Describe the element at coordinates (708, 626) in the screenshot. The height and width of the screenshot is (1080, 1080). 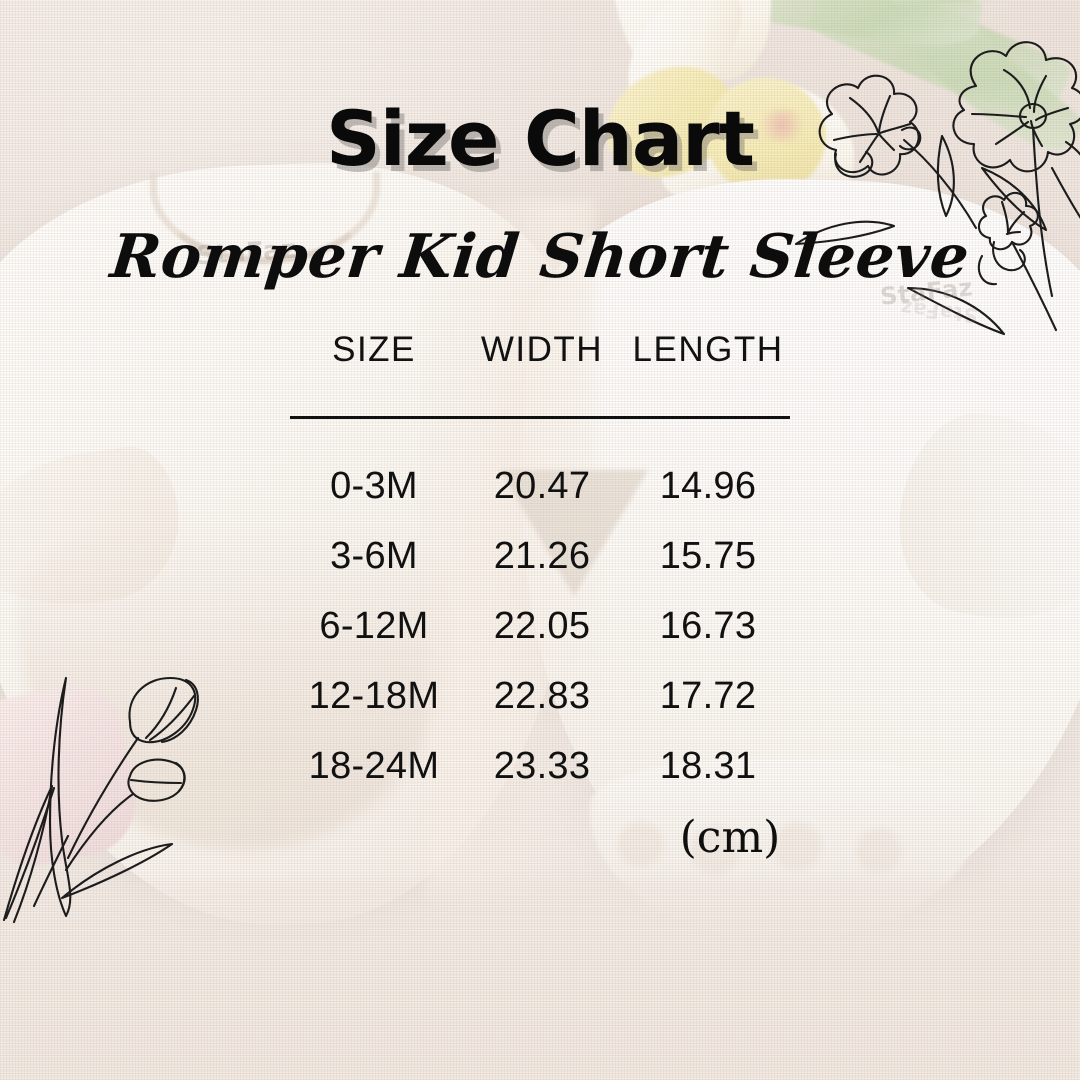
I see `cell-length: 16.73` at that location.